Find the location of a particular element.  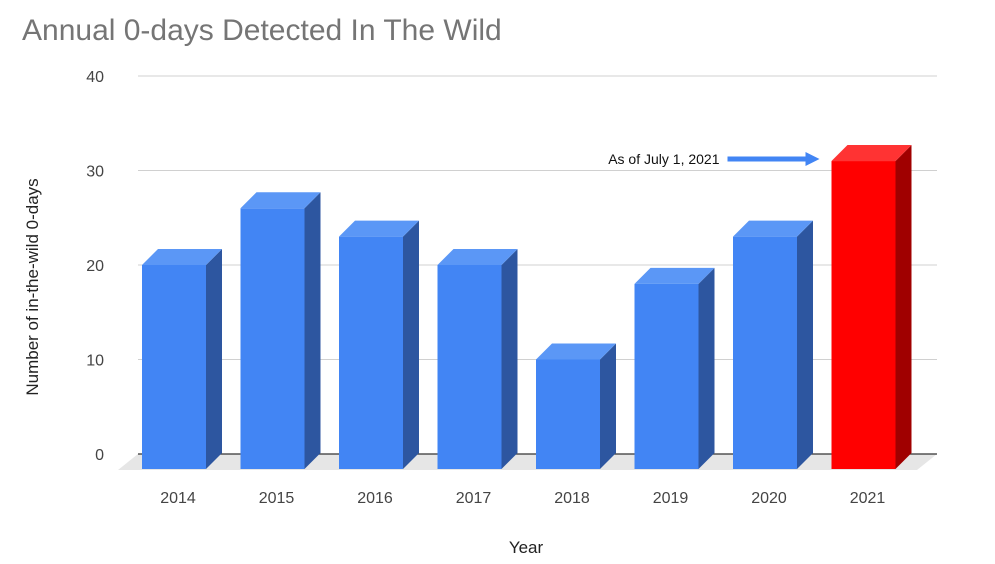

y-tick-label: 30 is located at coordinates (95, 172).